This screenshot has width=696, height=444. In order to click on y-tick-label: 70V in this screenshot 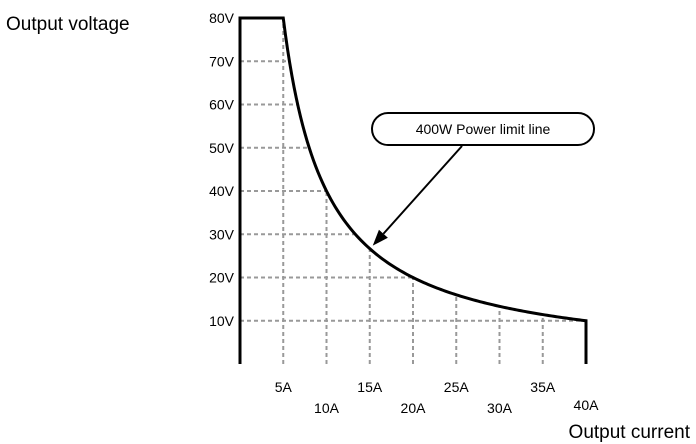, I will do `click(222, 61)`.